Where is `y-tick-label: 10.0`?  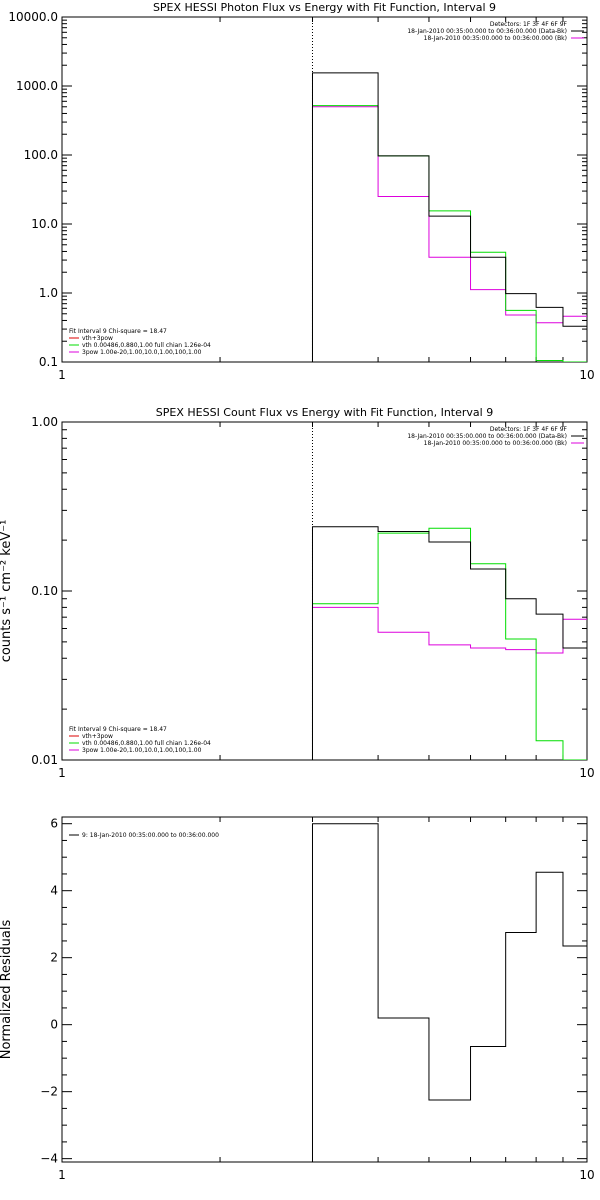
y-tick-label: 10.0 is located at coordinates (44, 224).